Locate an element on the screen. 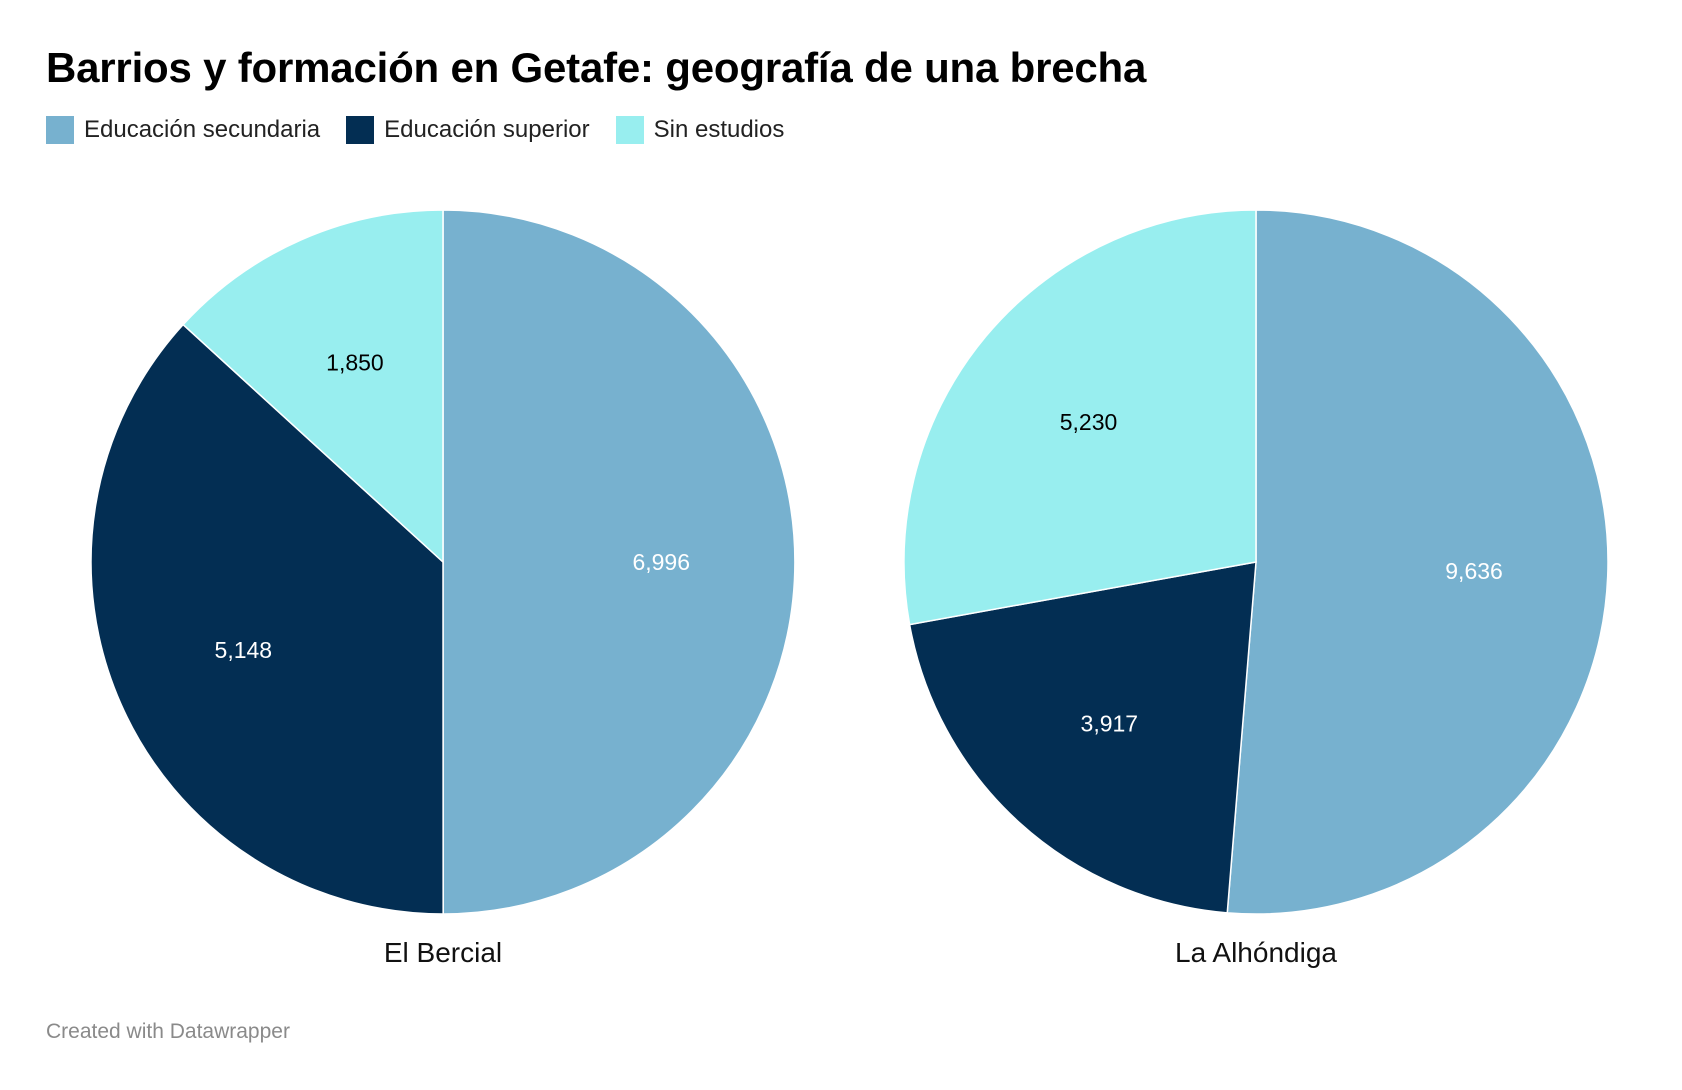 This screenshot has width=1682, height=1090. pie-title-el-bercial: El Bercial is located at coordinates (443, 952).